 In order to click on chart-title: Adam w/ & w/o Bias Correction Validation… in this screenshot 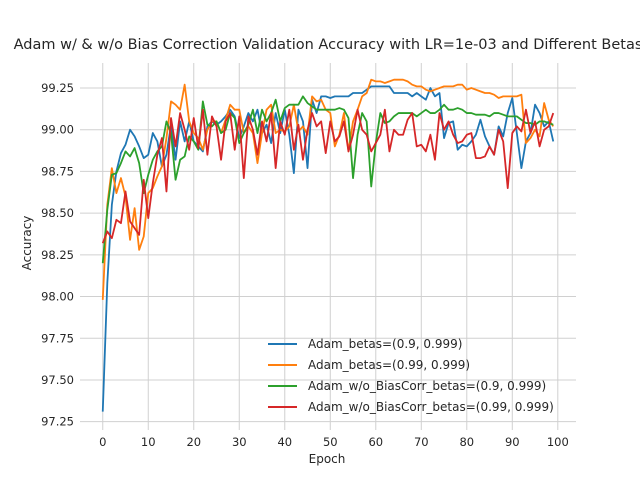, I will do `click(327, 45)`.